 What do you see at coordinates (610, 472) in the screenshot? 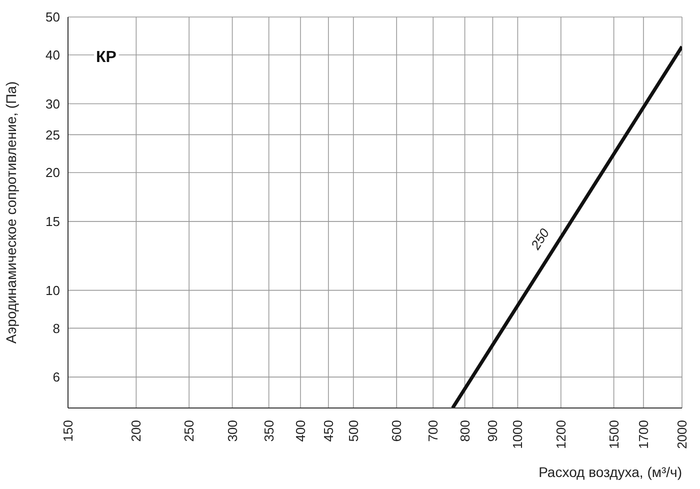
I see `x-axis-title: Расход воздуха, (м³/ч)` at bounding box center [610, 472].